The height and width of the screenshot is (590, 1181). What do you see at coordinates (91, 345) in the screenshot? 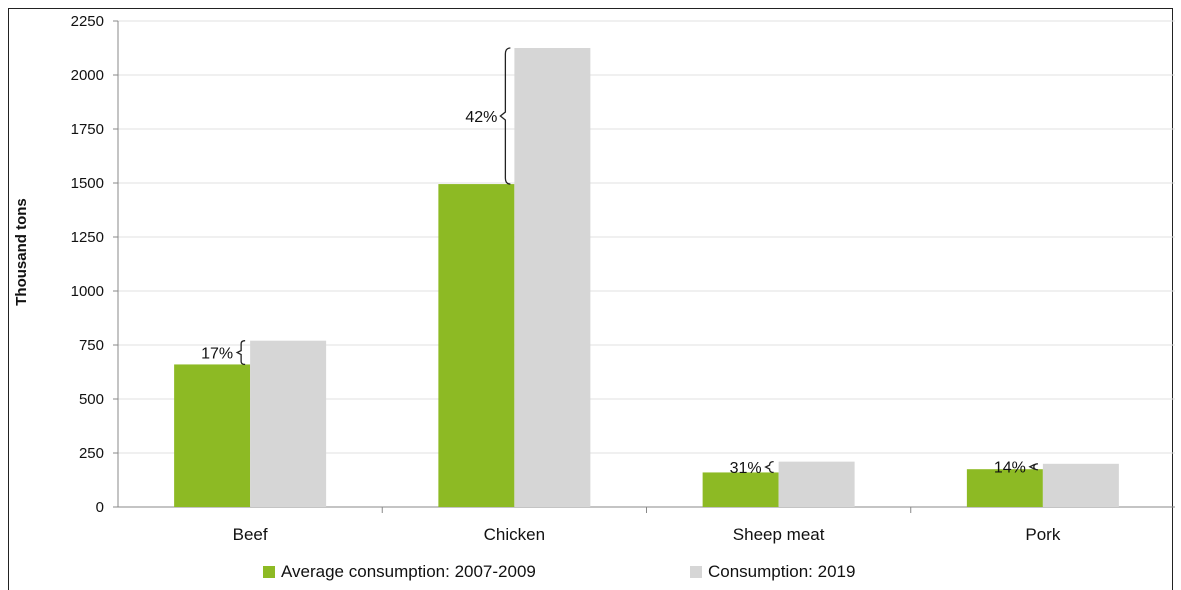
I see `y-tick-label: 750` at bounding box center [91, 345].